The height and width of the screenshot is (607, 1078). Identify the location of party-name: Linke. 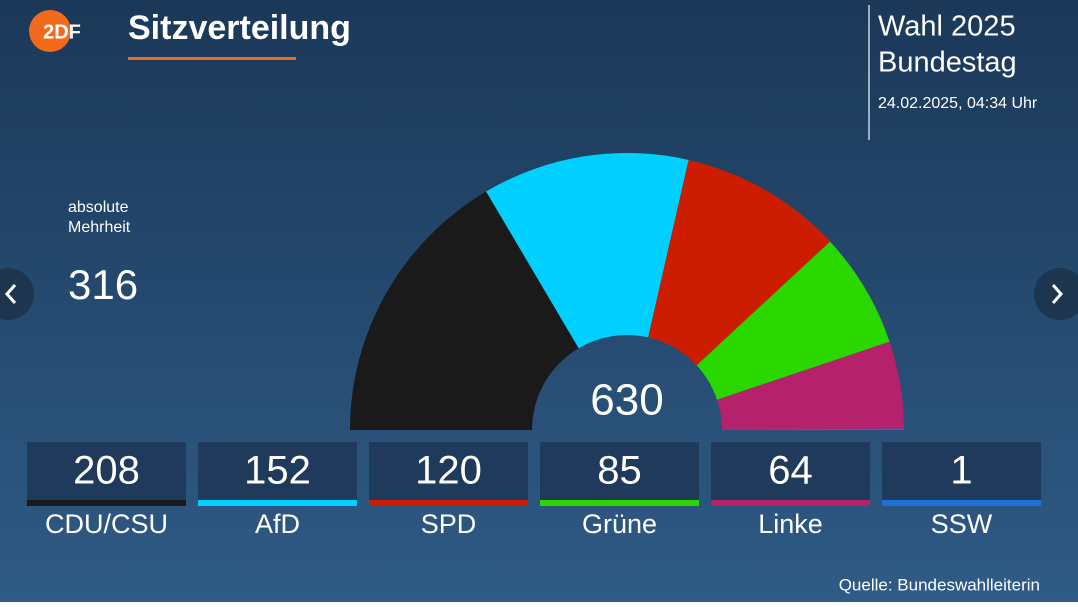
(790, 524).